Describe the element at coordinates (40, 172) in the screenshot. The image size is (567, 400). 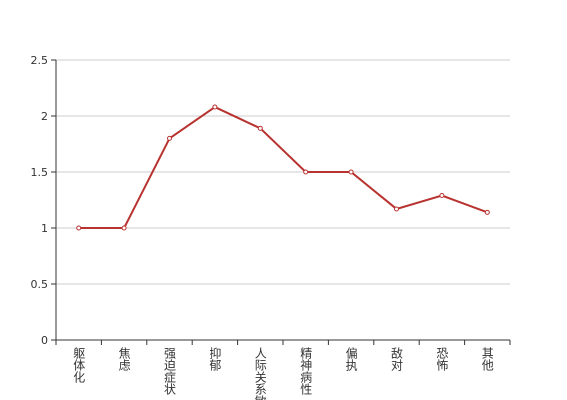
I see `y-tick-label: 1.5` at that location.